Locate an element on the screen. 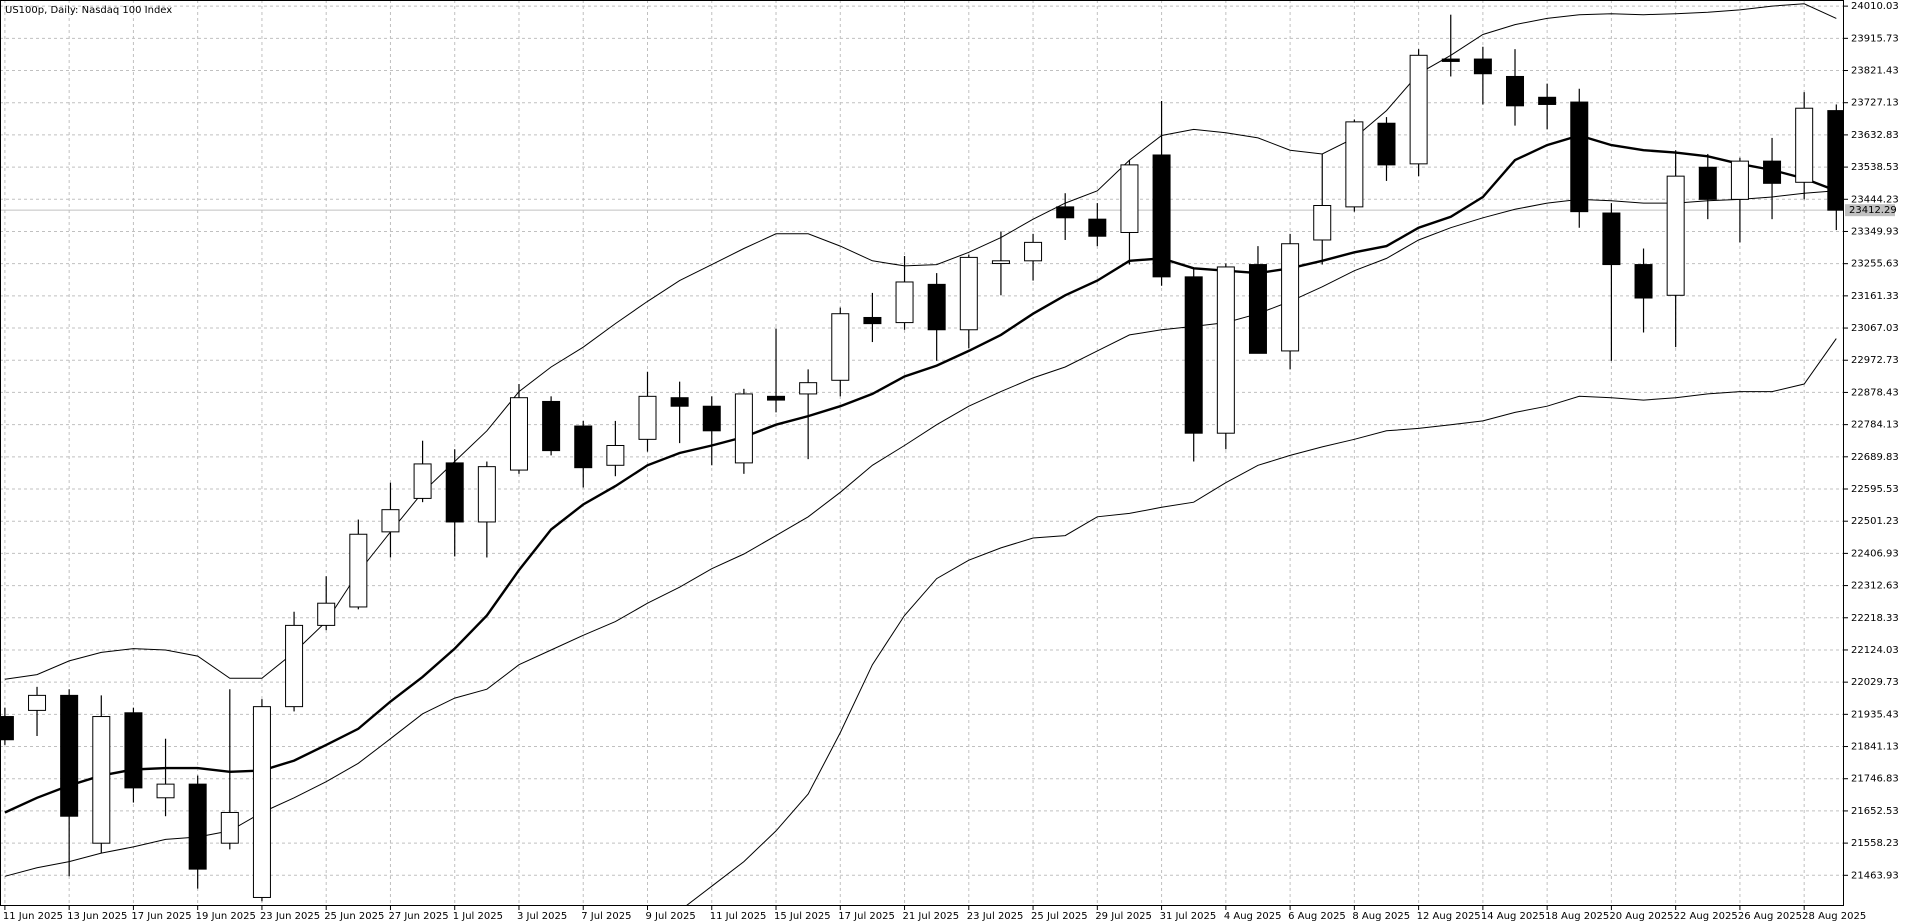  y-tick-label: 21463.93 is located at coordinates (1875, 875).